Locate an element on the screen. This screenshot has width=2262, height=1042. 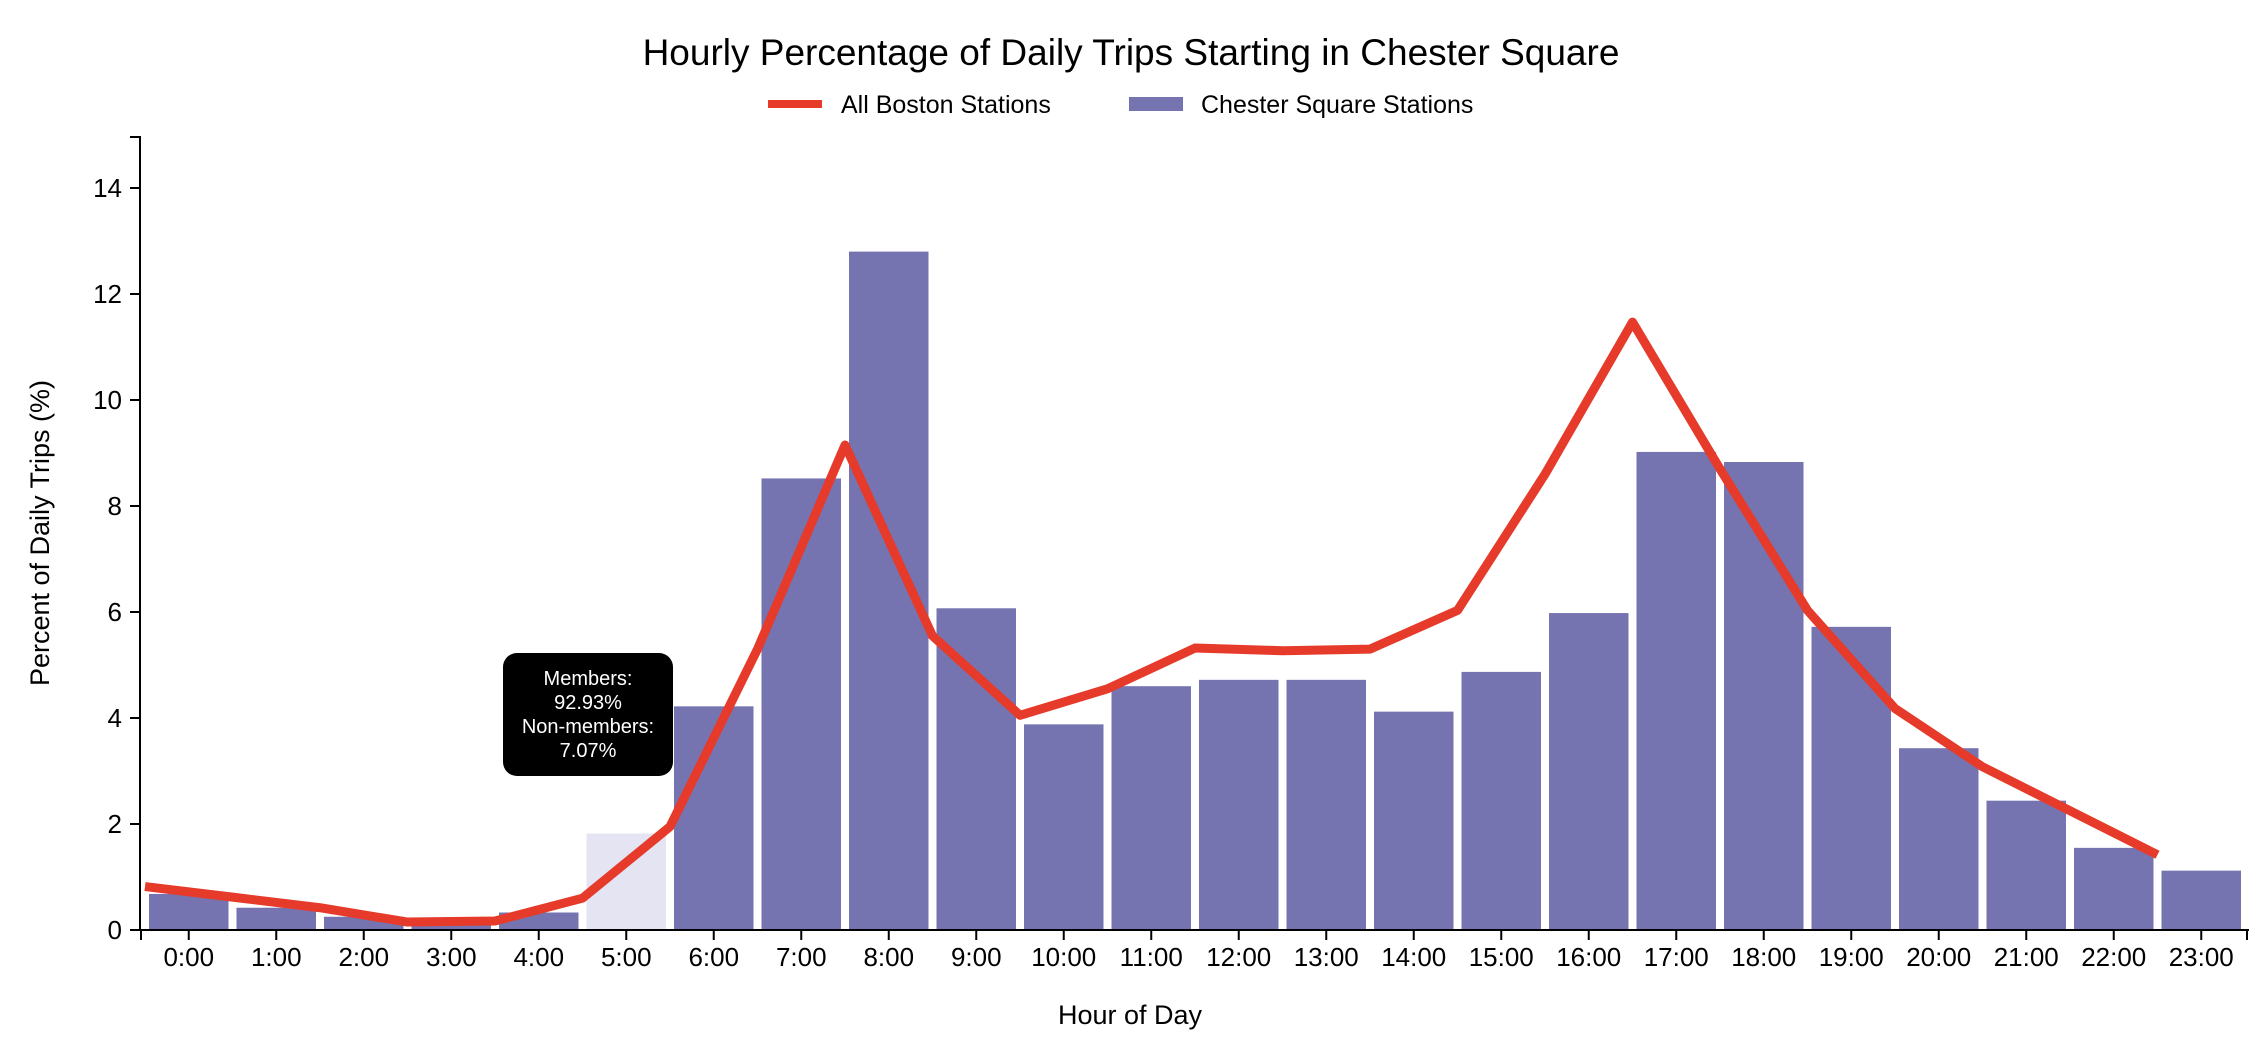
x-tick-label: 20:00 is located at coordinates (1938, 957).